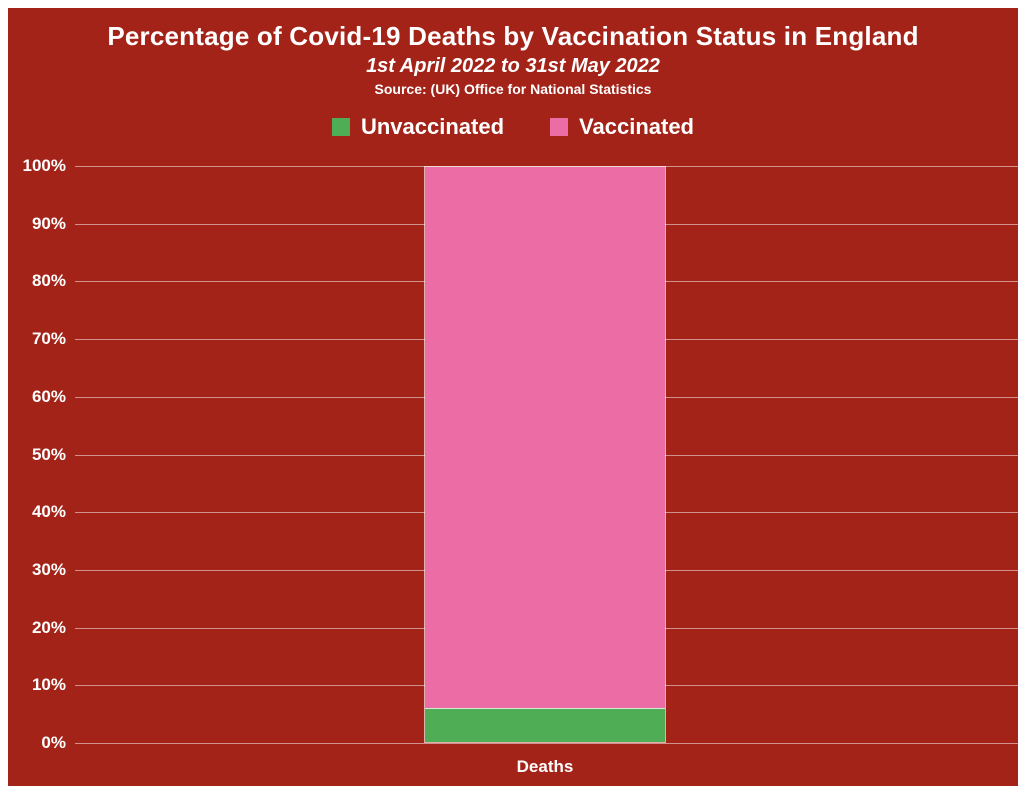 The width and height of the screenshot is (1024, 793). What do you see at coordinates (48, 454) in the screenshot?
I see `y-tick-label-50: 50%` at bounding box center [48, 454].